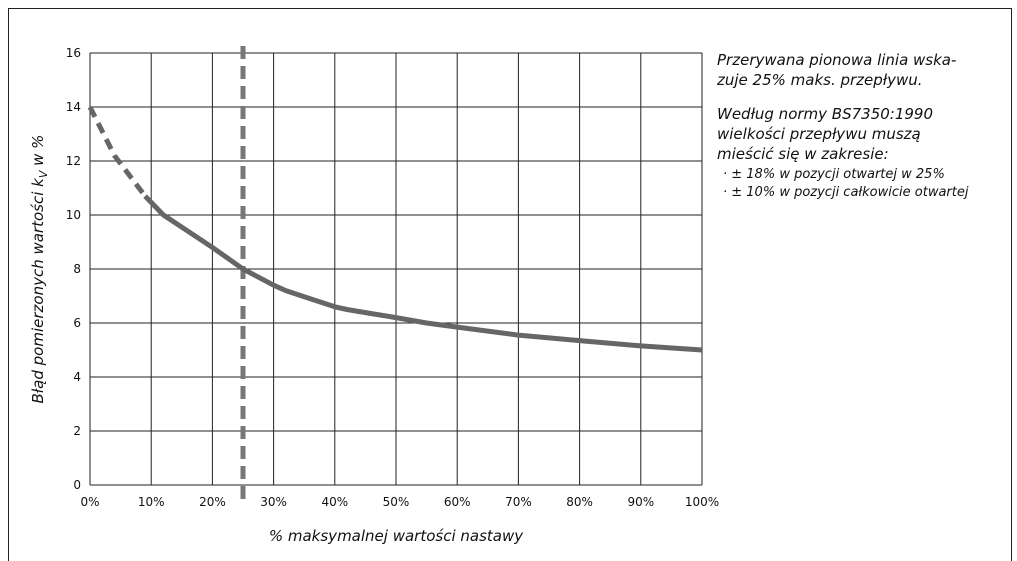 This screenshot has height=561, width=1017. Describe the element at coordinates (846, 192) in the screenshot. I see `note-bullet-full: · ± 10% w pozycji całkowicie otwartej` at that location.